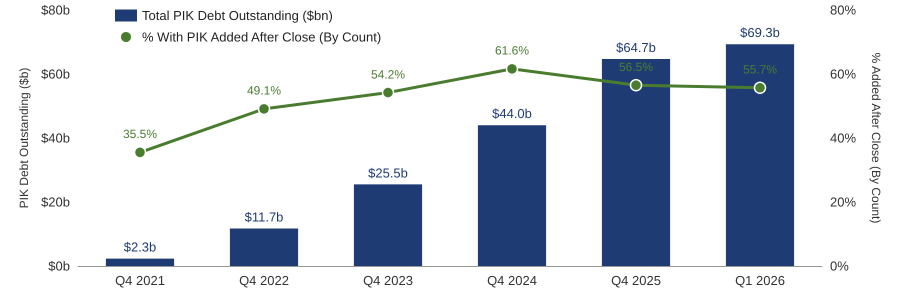 This screenshot has width=900, height=292. Describe the element at coordinates (237, 15) in the screenshot. I see `legend-label: Total PIK Debt Outstanding ($bn)` at that location.